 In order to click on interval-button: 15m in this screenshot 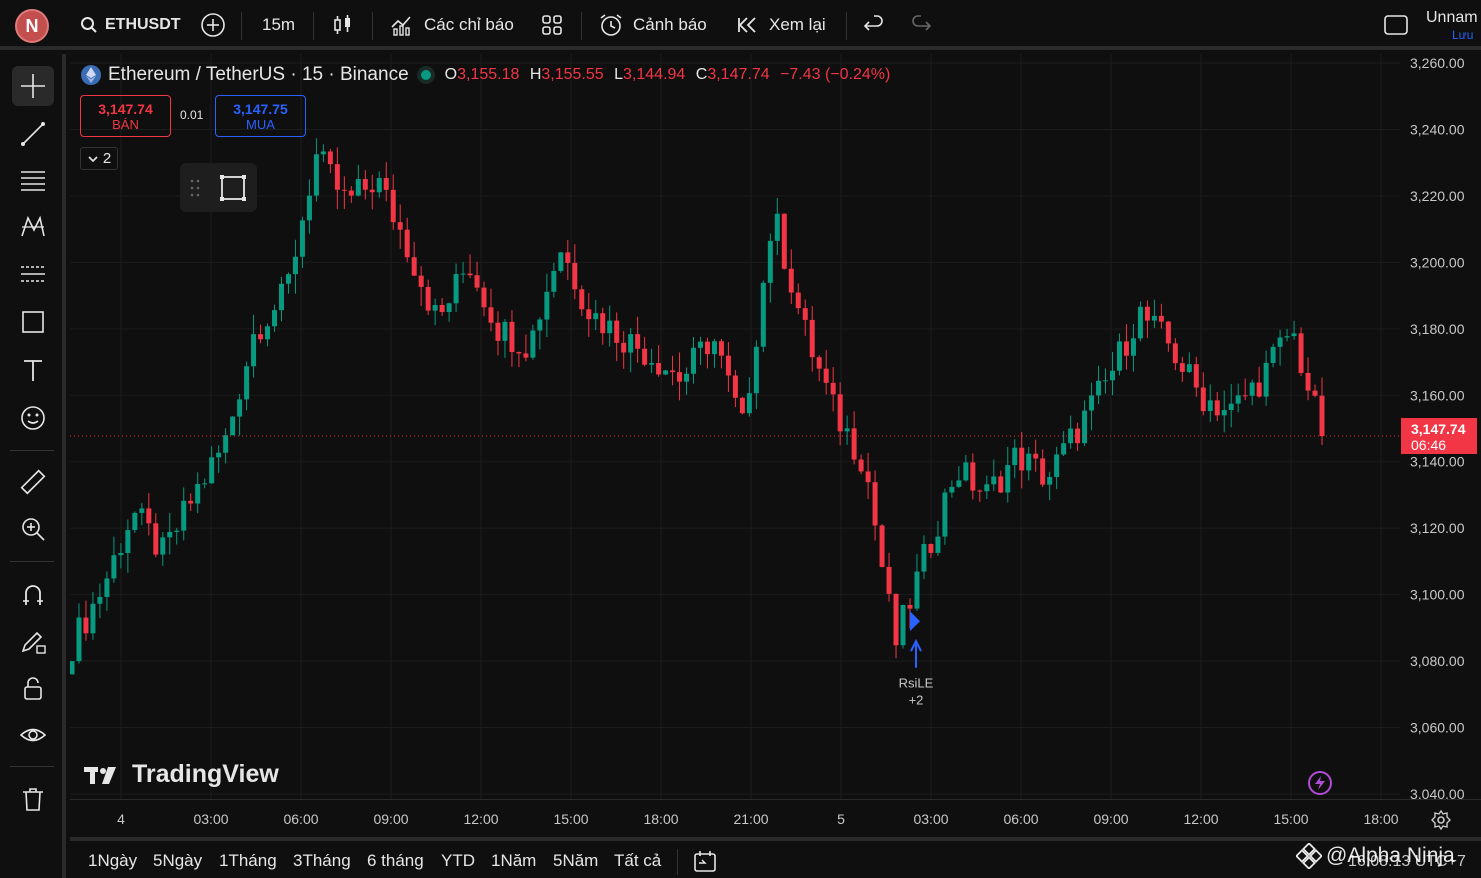, I will do `click(279, 24)`.